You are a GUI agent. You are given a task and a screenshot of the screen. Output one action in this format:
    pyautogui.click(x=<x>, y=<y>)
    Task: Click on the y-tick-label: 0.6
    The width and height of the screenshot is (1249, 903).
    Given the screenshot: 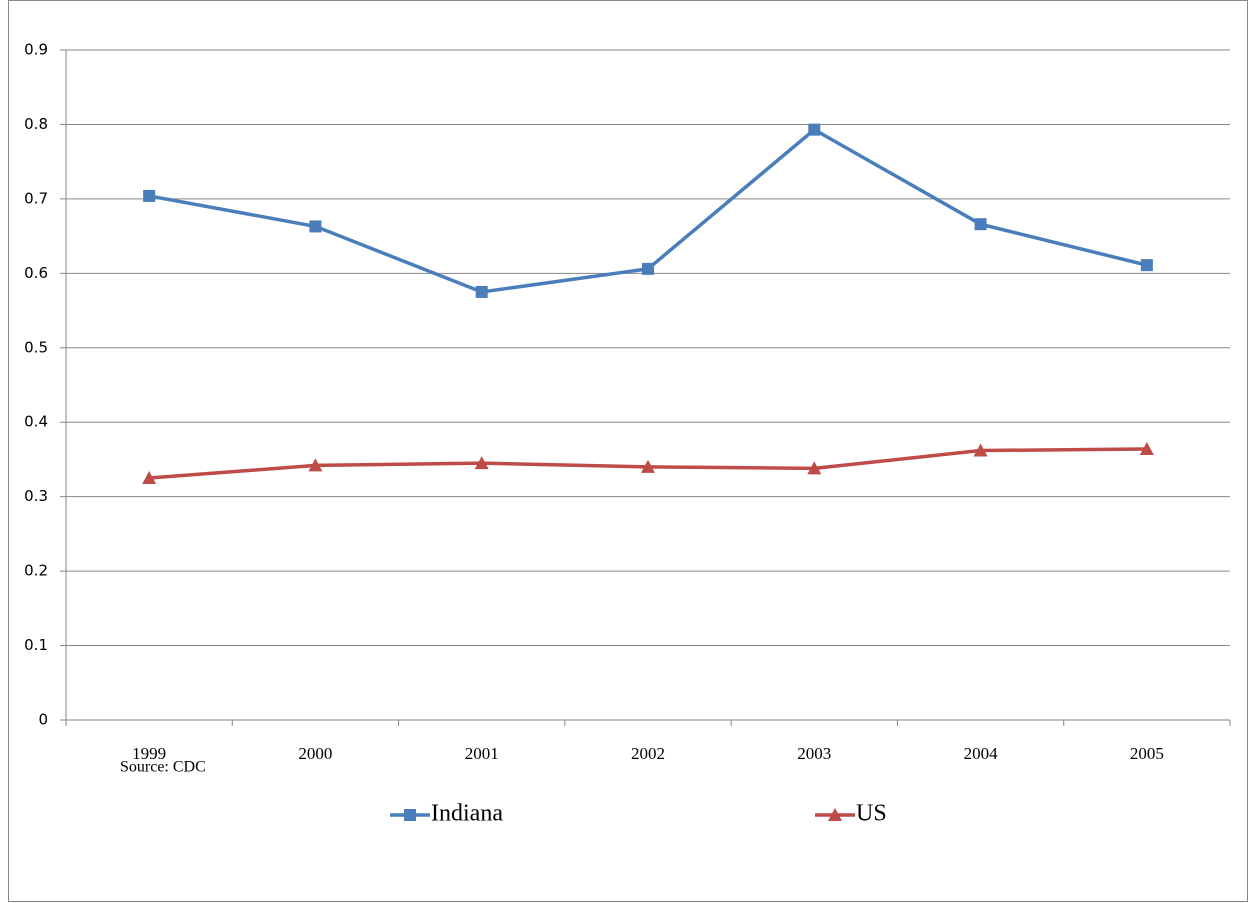 What is the action you would take?
    pyautogui.click(x=36, y=273)
    